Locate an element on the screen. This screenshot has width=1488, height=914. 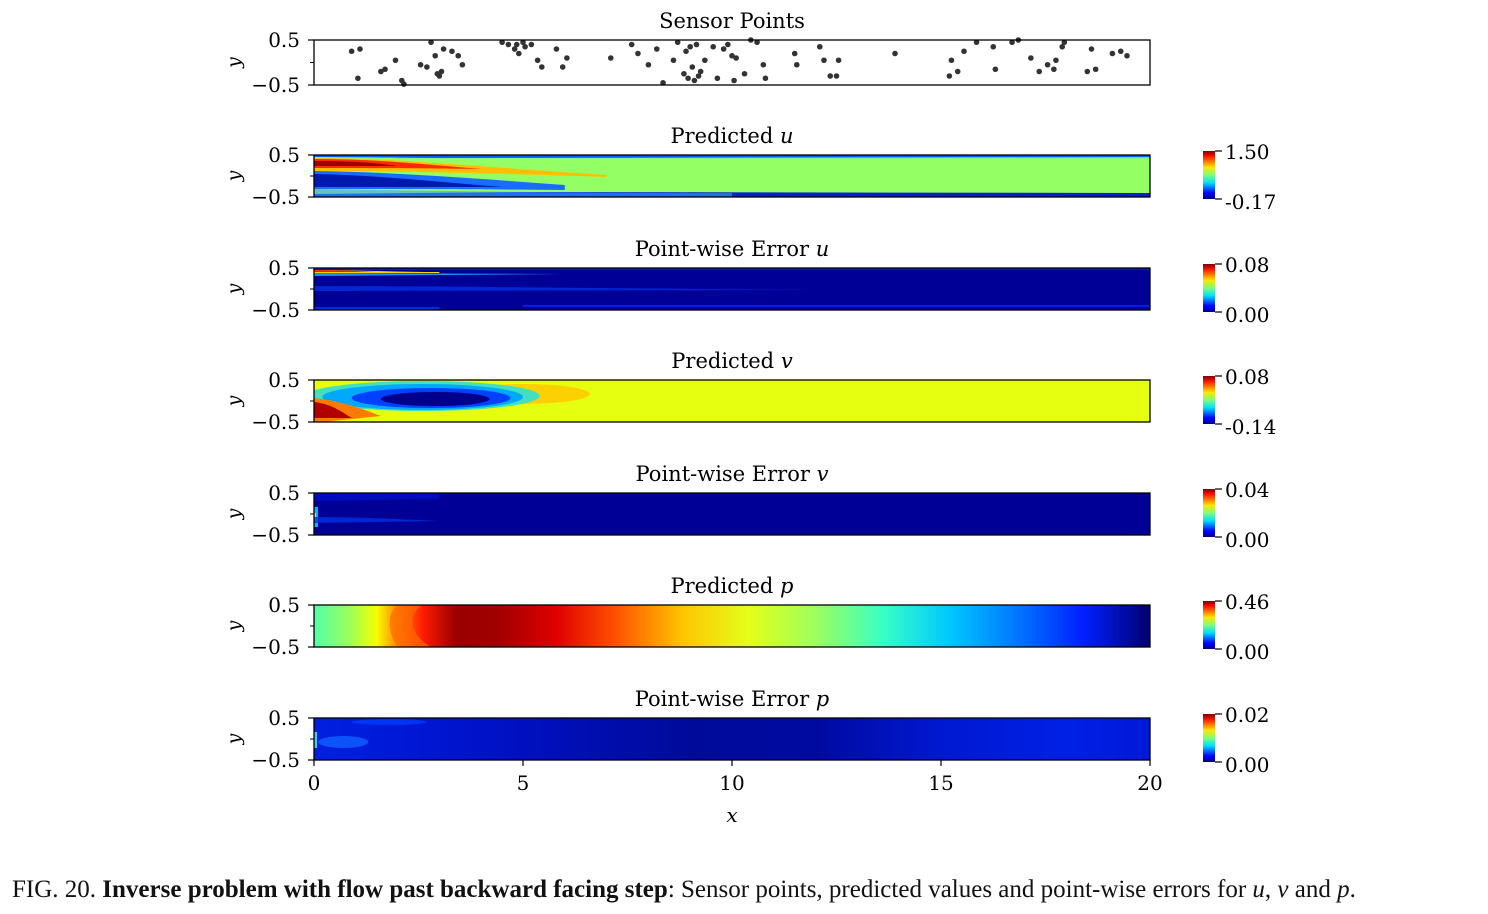
heatmap-err_u is located at coordinates (732, 289).